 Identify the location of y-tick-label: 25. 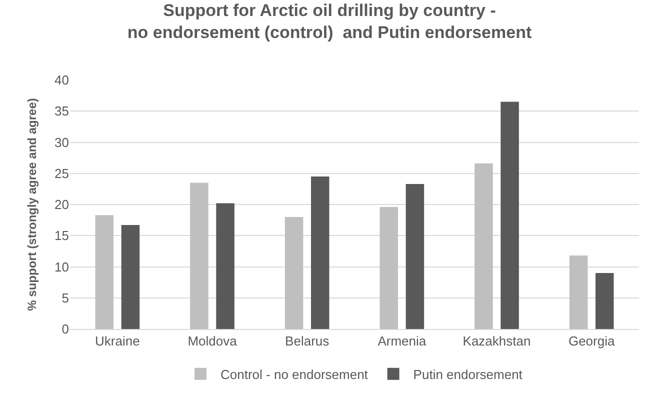
(61, 173).